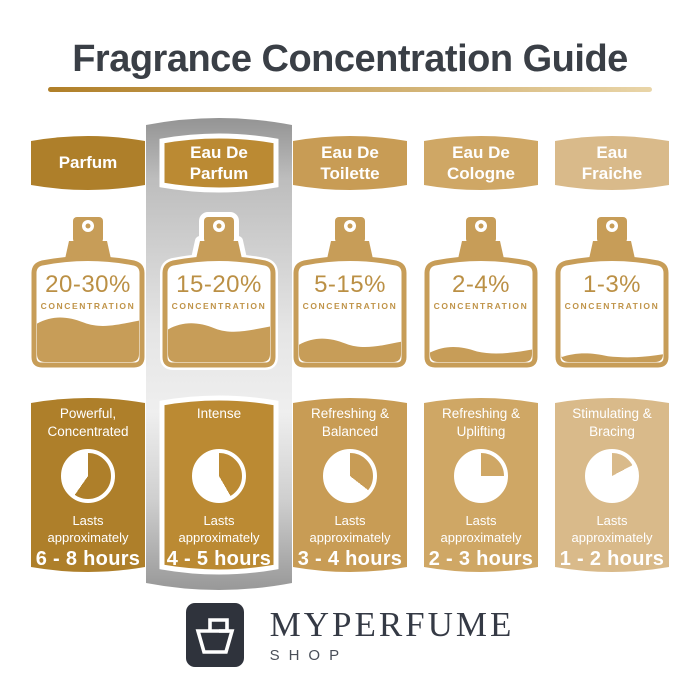  I want to click on concentration-value: 20-30%, so click(88, 284).